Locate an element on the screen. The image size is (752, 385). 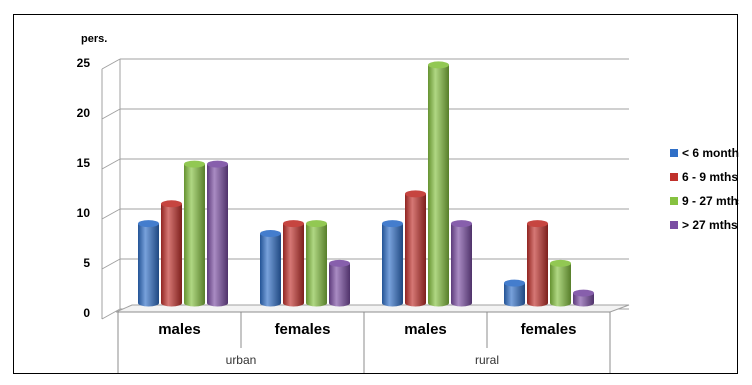
legend: < 6 months 6 - 9 mths 9 - 27 mths > 27 mths is located at coordinates (704, 189).